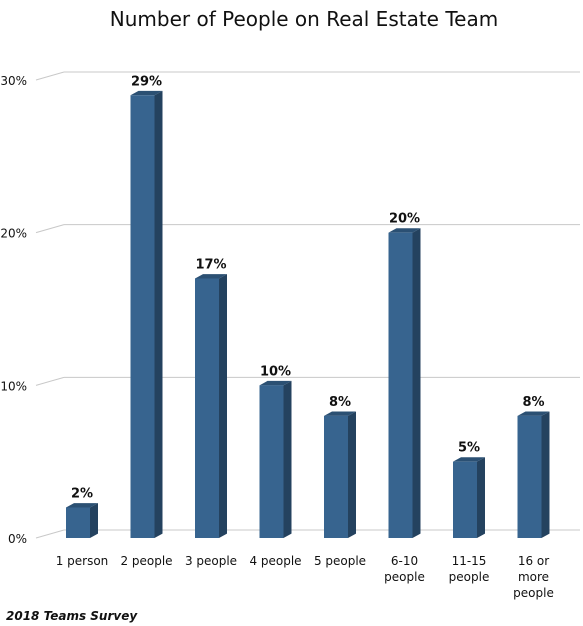  Describe the element at coordinates (82, 493) in the screenshot. I see `data-label: 2%` at that location.